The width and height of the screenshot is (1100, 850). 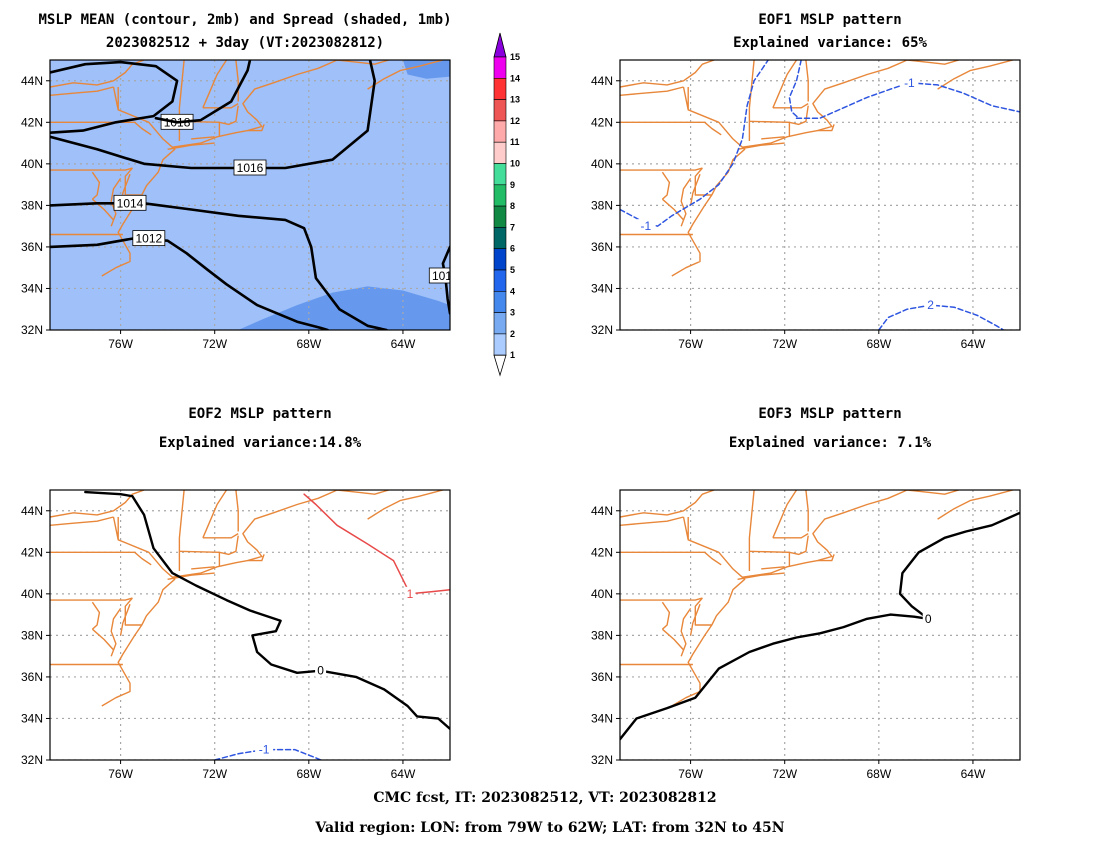 What do you see at coordinates (120, 344) in the screenshot?
I see `lon-tick-label: 76W` at bounding box center [120, 344].